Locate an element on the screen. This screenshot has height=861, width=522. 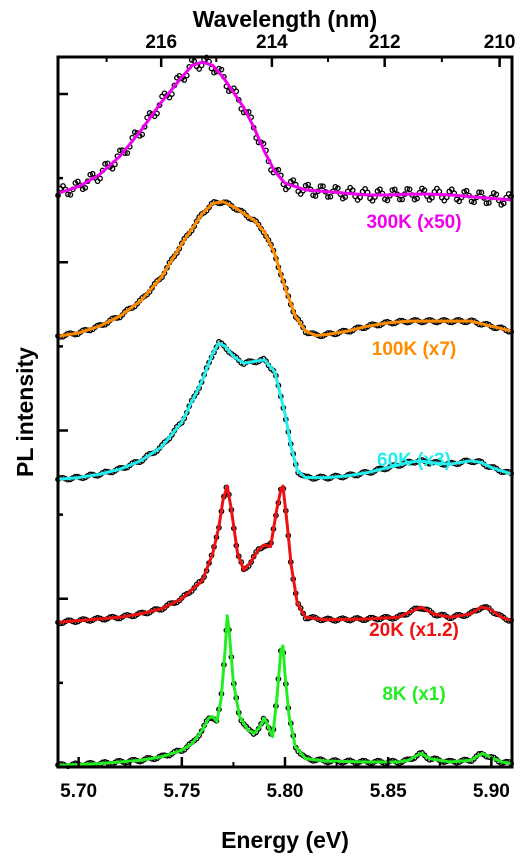
top-axis-title: Wavelength (nm) is located at coordinates (285, 19).